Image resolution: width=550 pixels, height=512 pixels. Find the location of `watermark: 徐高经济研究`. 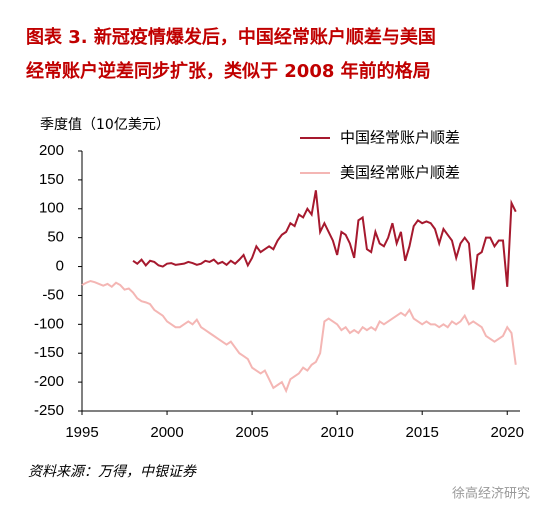

watermark: 徐高经济研究 is located at coordinates (491, 494).